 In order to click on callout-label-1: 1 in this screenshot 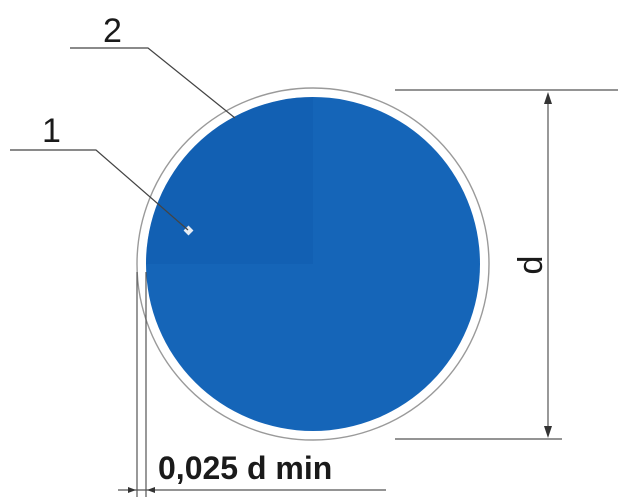, I will do `click(51, 131)`.